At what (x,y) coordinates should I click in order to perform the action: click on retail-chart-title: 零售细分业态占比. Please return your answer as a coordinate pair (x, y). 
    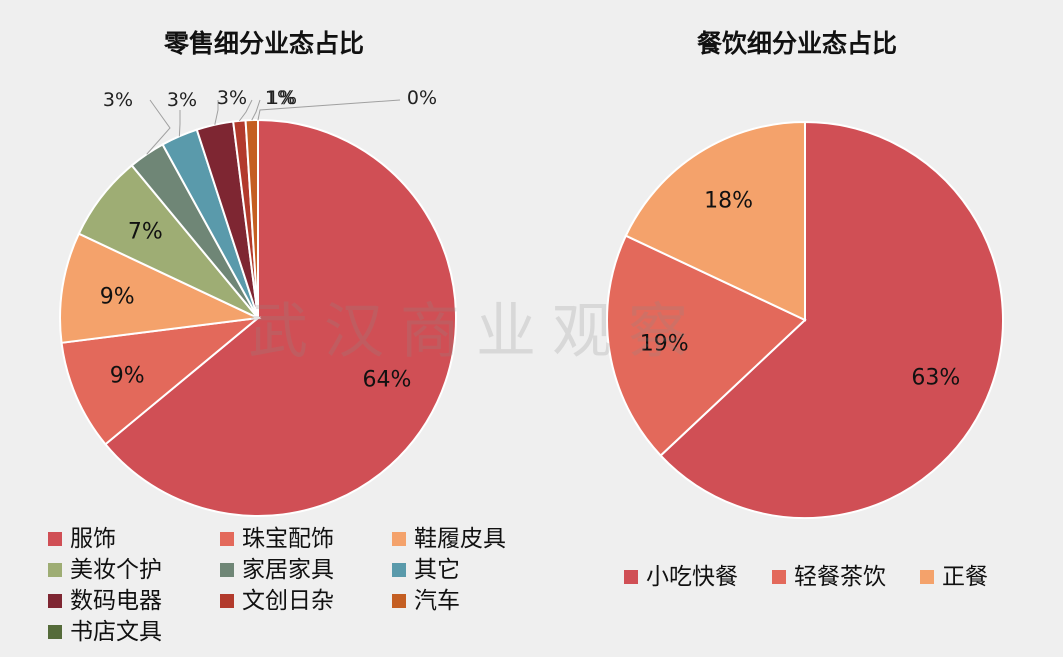
    Looking at the image, I should click on (263, 43).